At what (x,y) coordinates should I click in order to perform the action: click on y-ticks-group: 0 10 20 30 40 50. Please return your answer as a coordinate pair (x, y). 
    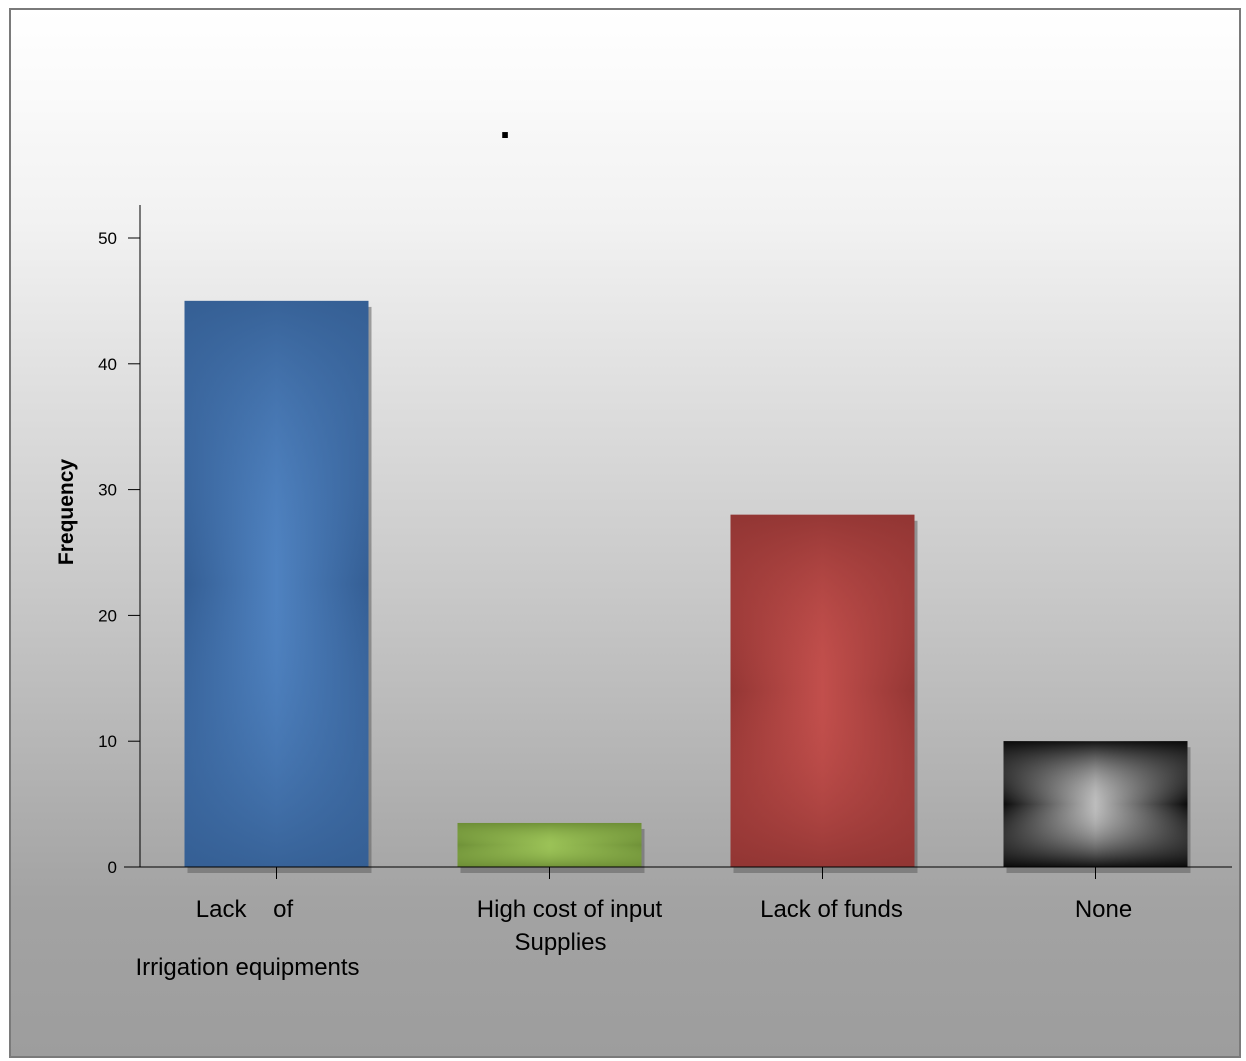
    Looking at the image, I should click on (119, 553).